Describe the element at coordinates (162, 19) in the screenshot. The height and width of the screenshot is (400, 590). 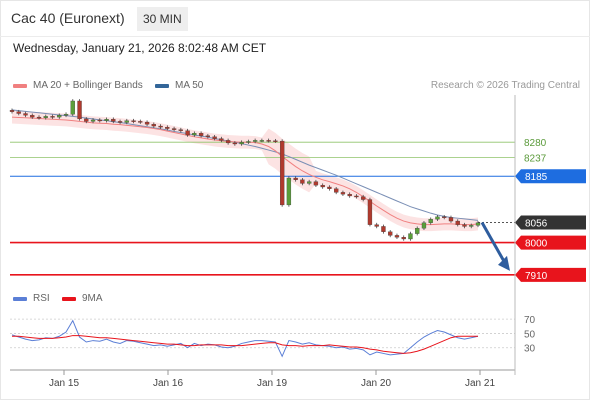
I see `timeframe-badge: 30 MIN` at that location.